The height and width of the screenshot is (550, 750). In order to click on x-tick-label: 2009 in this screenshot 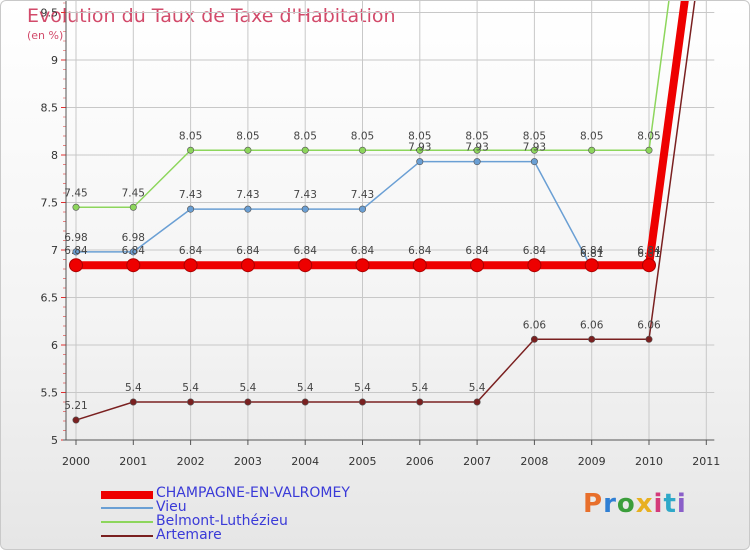, I will do `click(592, 461)`.